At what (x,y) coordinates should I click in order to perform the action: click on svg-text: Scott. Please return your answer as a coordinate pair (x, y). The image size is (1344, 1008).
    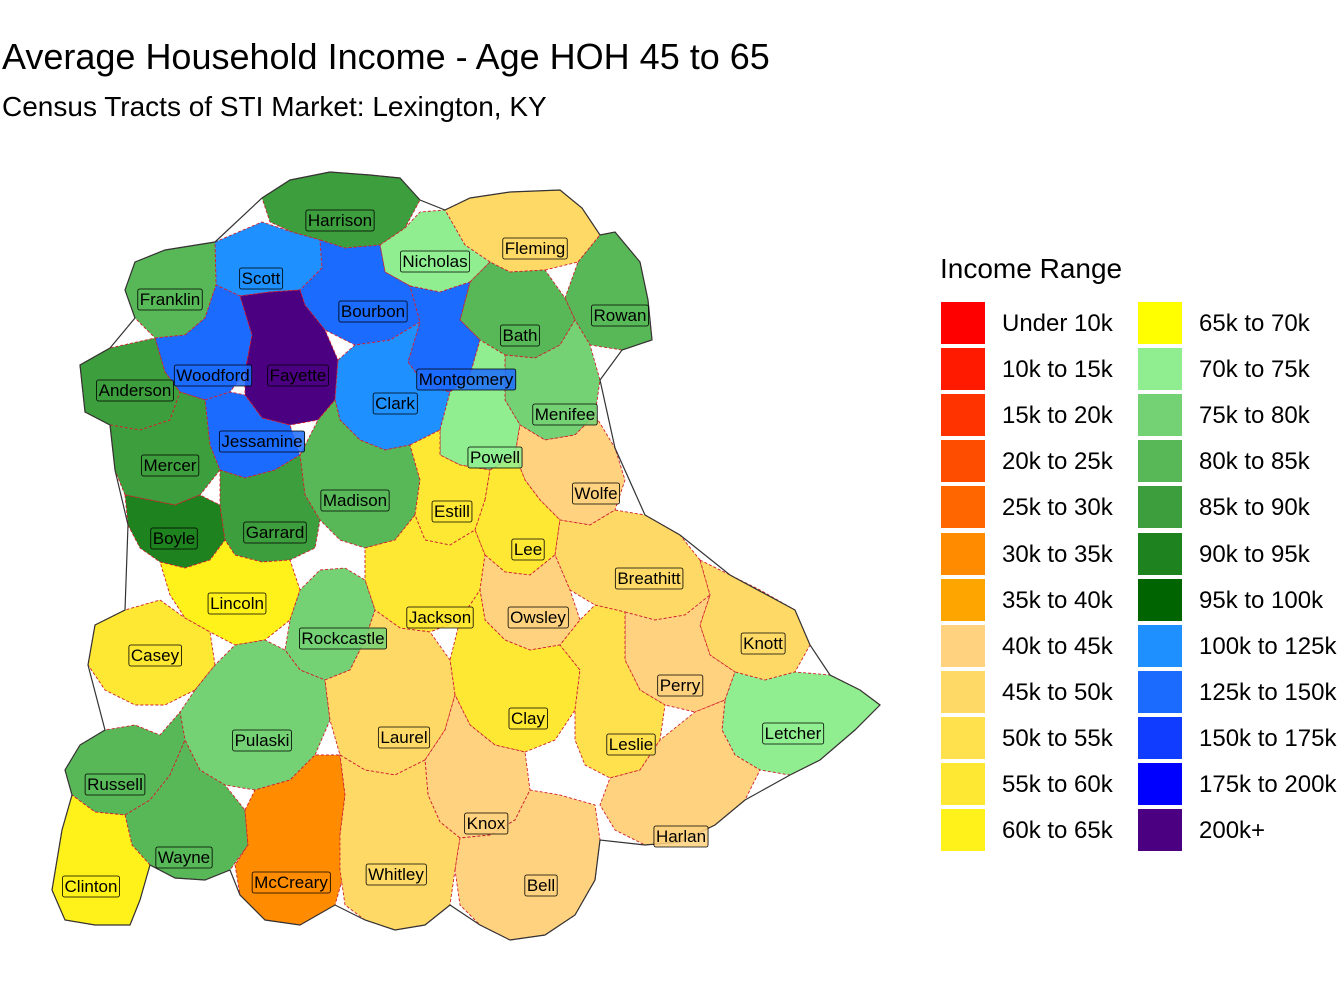
    Looking at the image, I should click on (261, 278).